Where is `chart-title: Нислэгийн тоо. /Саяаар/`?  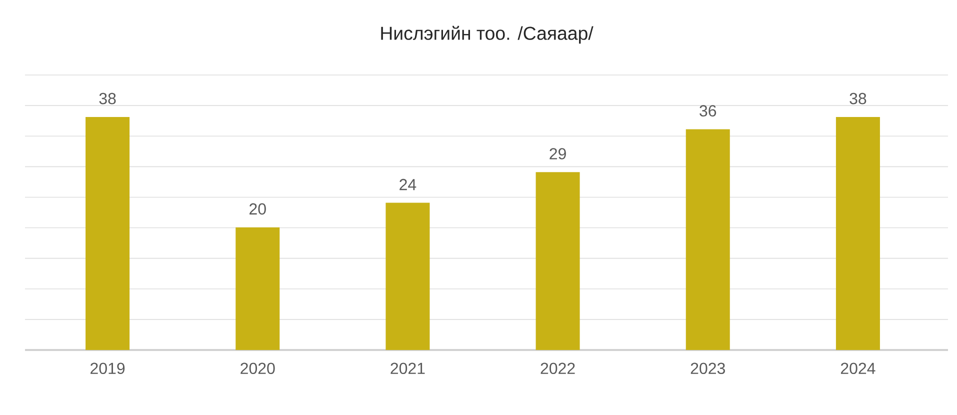
chart-title: Нислэгийн тоо. /Саяаар/ is located at coordinates (487, 35).